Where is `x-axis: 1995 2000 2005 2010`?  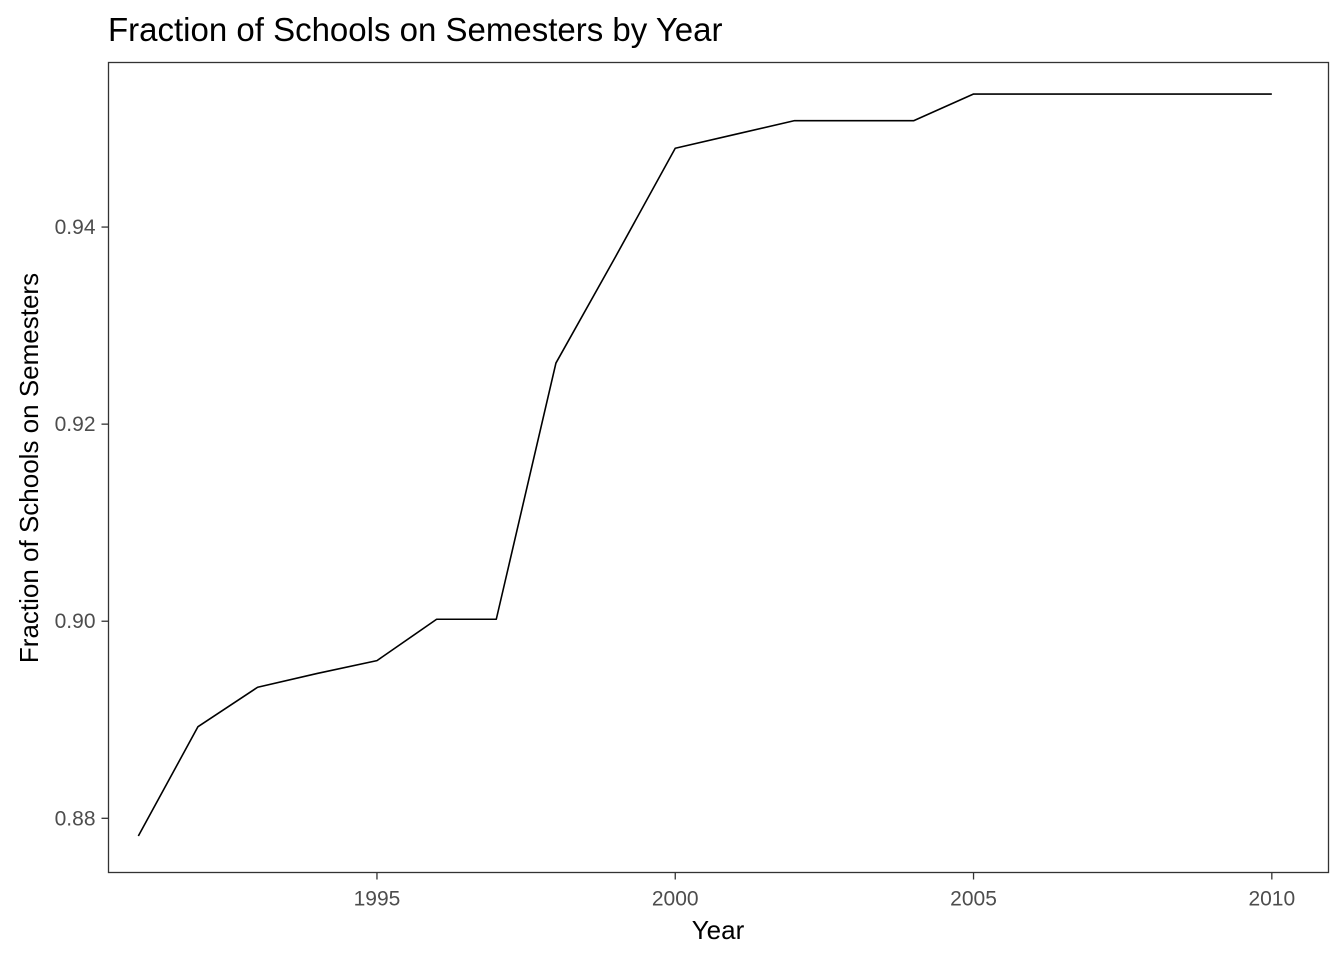
x-axis: 1995 2000 2005 2010 is located at coordinates (824, 891).